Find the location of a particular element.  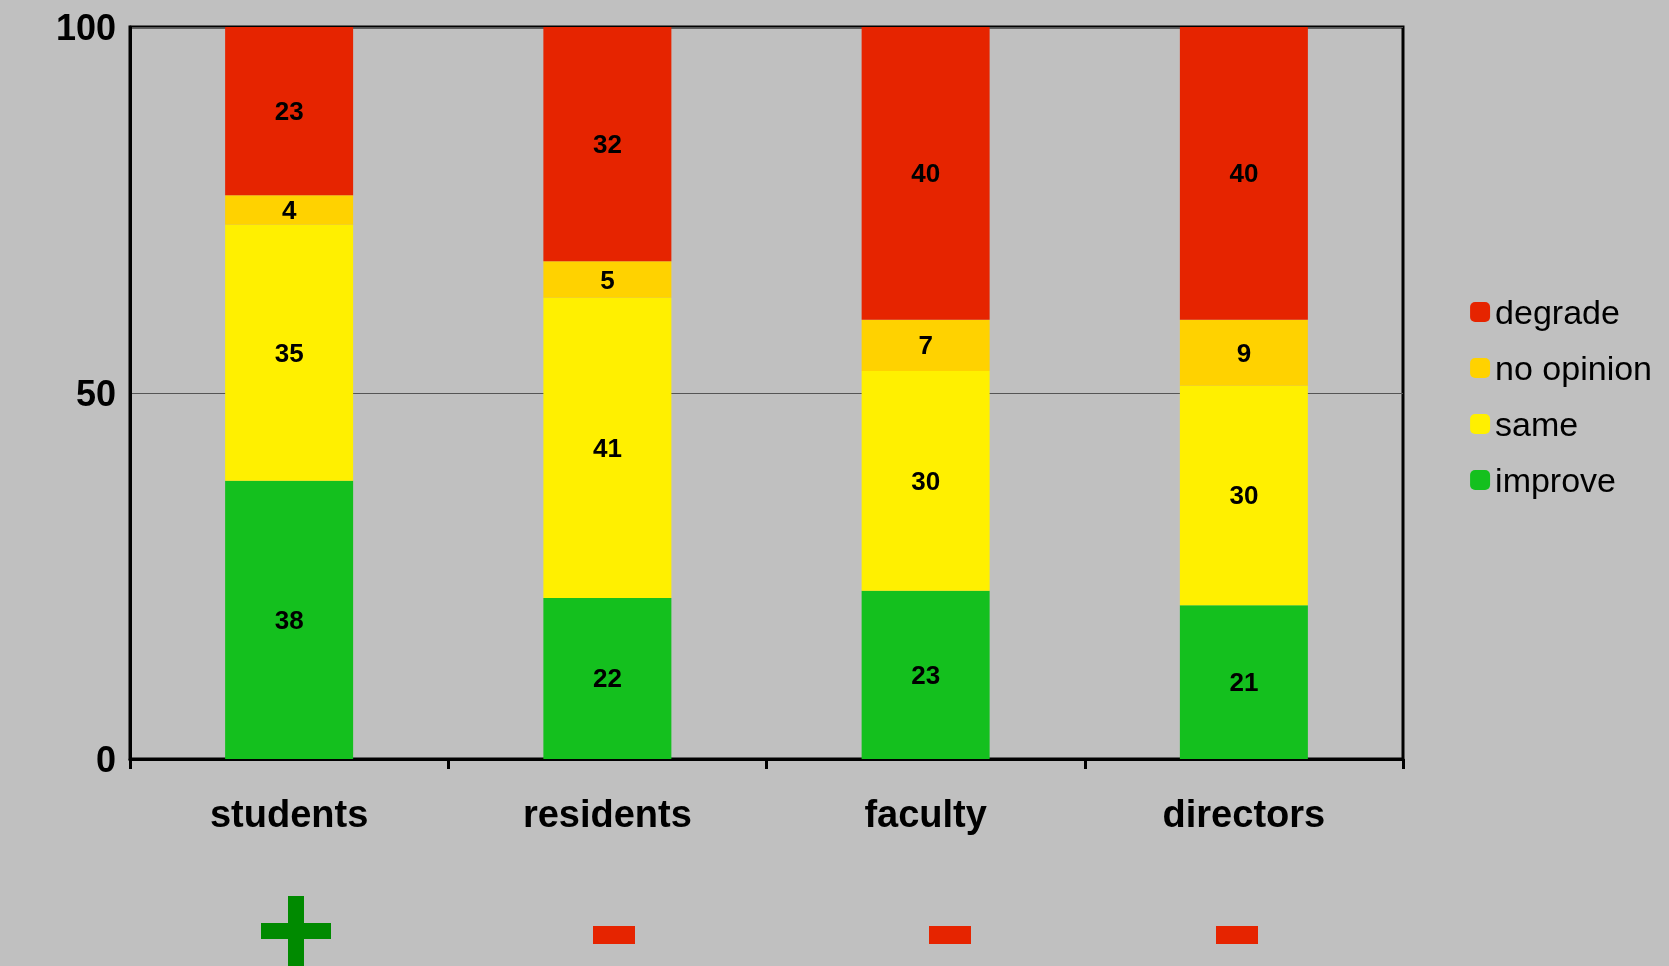

x-tick-label: faculty is located at coordinates (925, 814).